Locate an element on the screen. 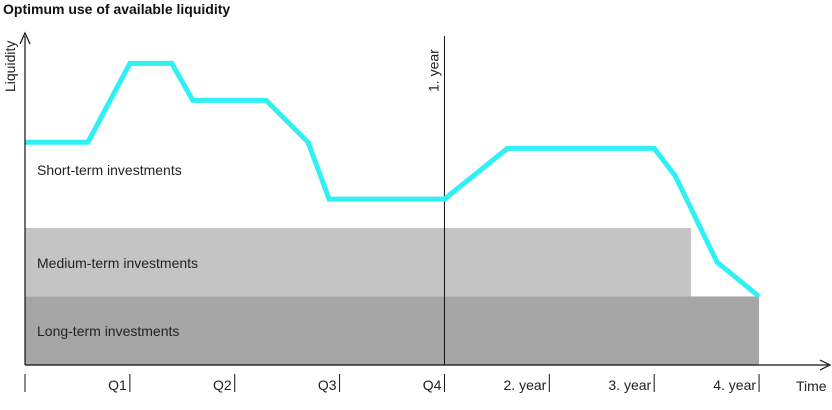  label-short-term: Short-term investments is located at coordinates (109, 170).